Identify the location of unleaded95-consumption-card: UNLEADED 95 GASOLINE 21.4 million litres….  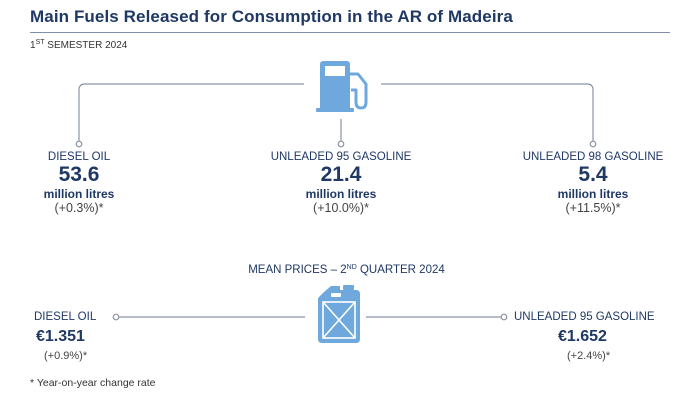
(341, 183).